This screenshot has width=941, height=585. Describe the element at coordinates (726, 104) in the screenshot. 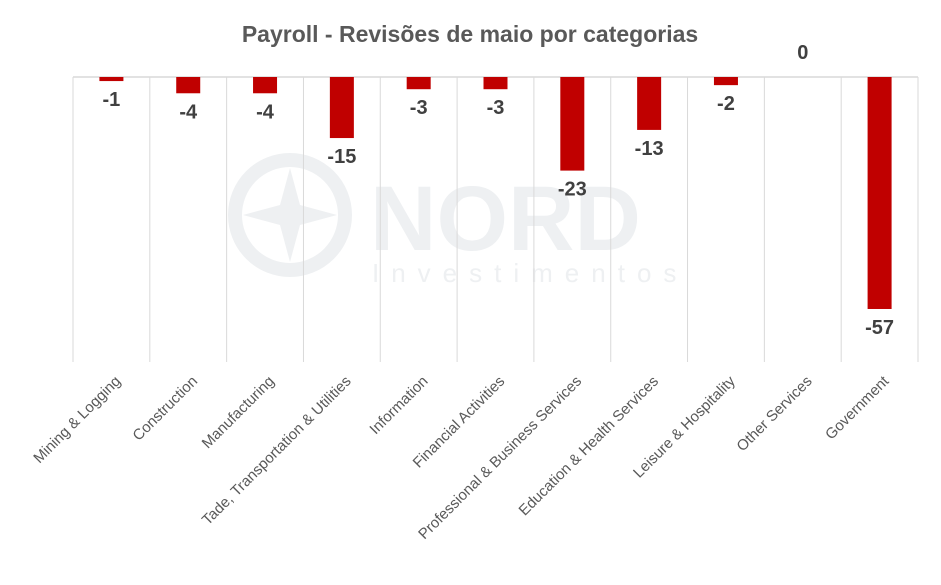

I see `data-label: -2` at that location.